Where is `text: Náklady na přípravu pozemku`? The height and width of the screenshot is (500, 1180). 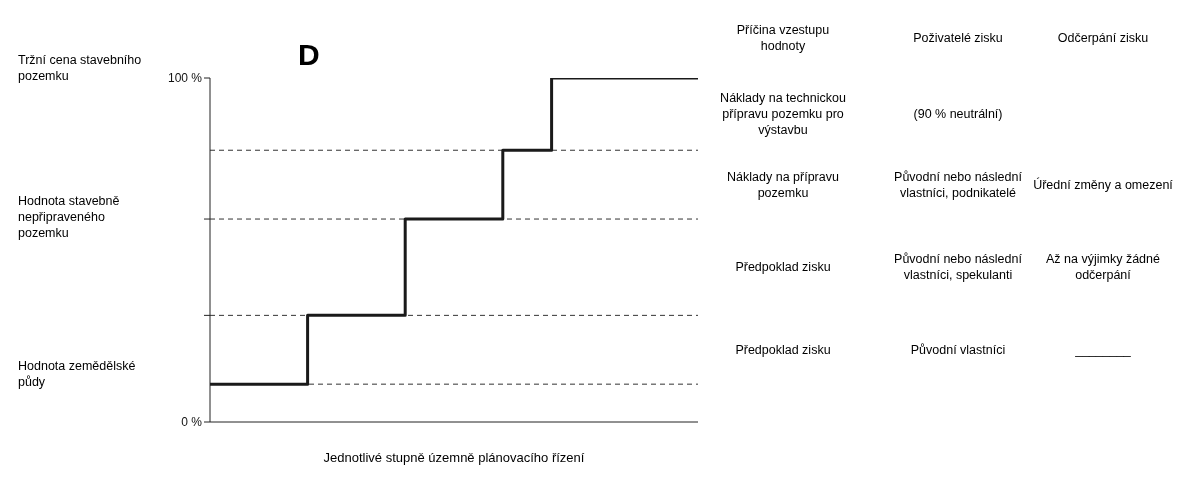
text: Náklady na přípravu pozemku is located at coordinates (783, 185).